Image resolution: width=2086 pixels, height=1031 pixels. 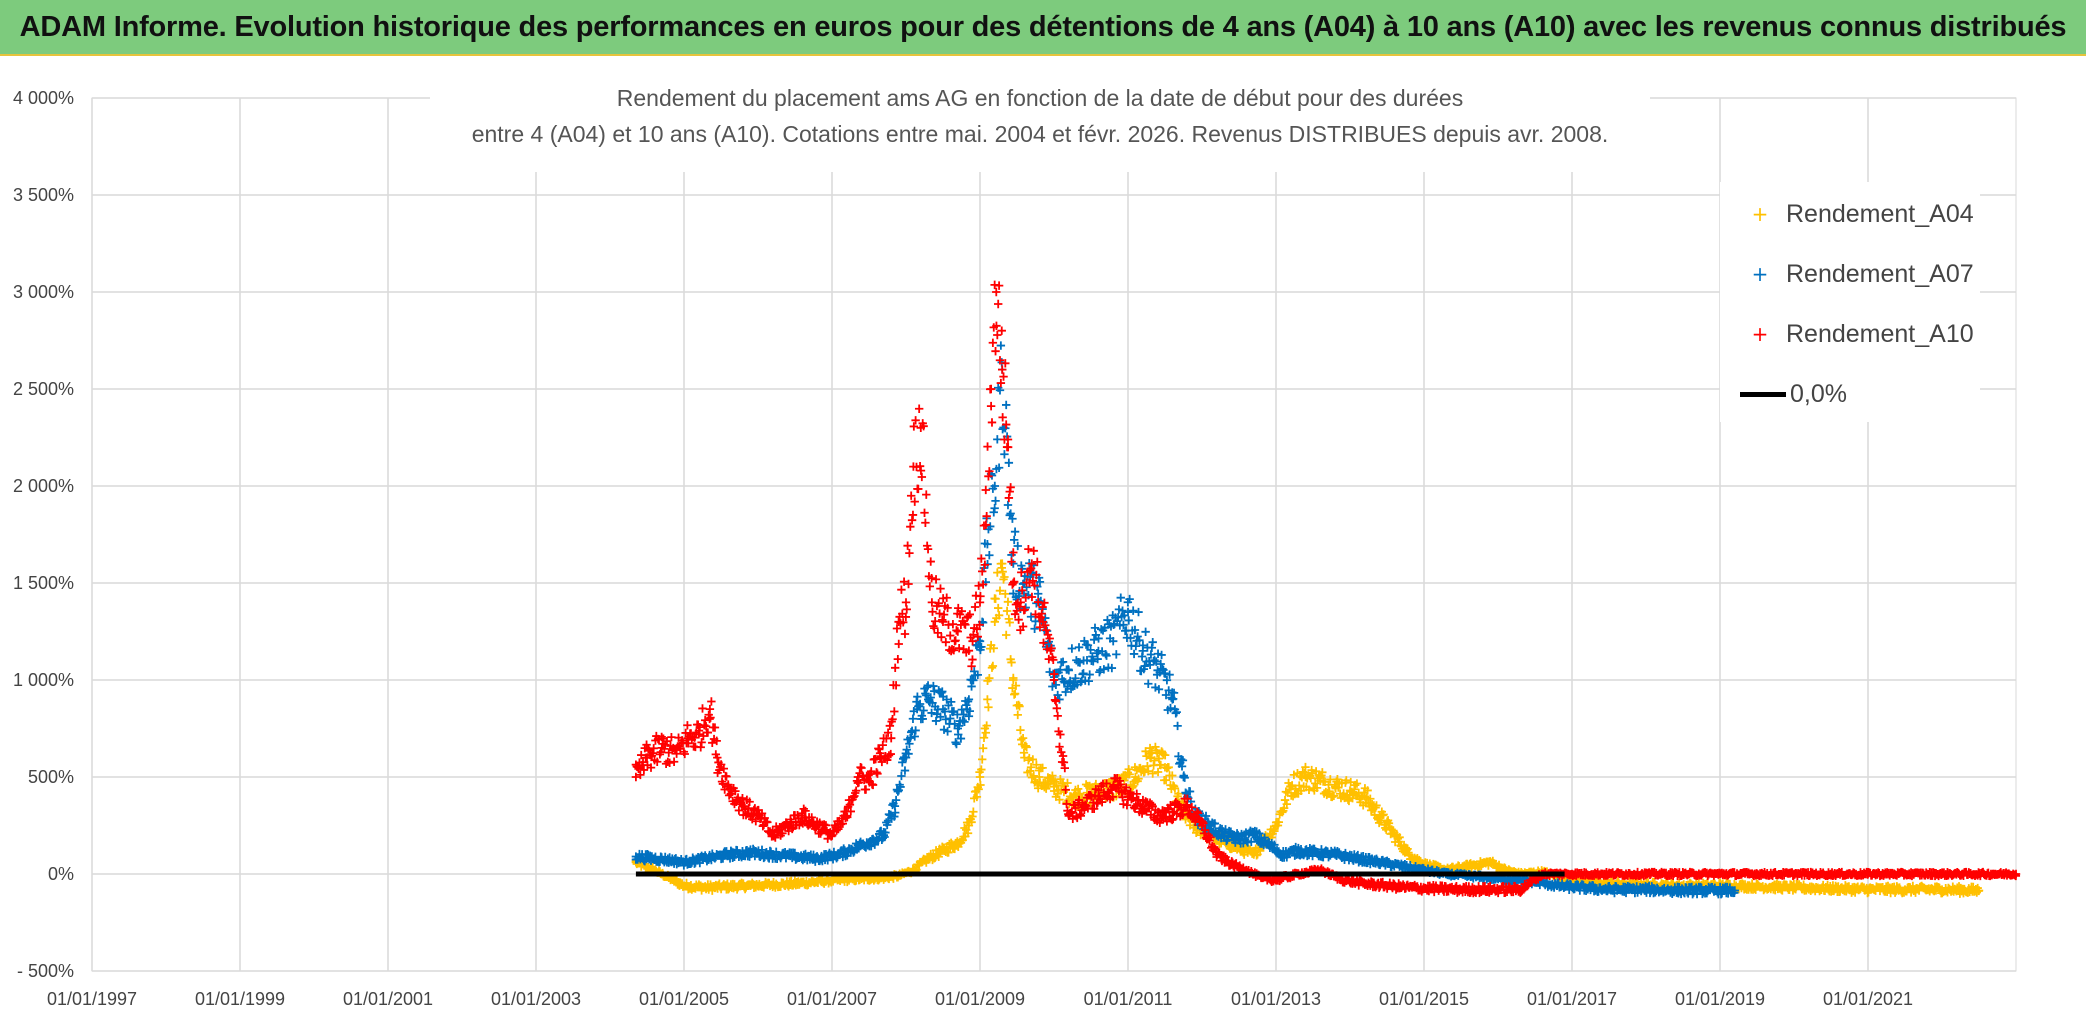 I want to click on legend-label-a04: Rendement_A04, so click(x=1880, y=213).